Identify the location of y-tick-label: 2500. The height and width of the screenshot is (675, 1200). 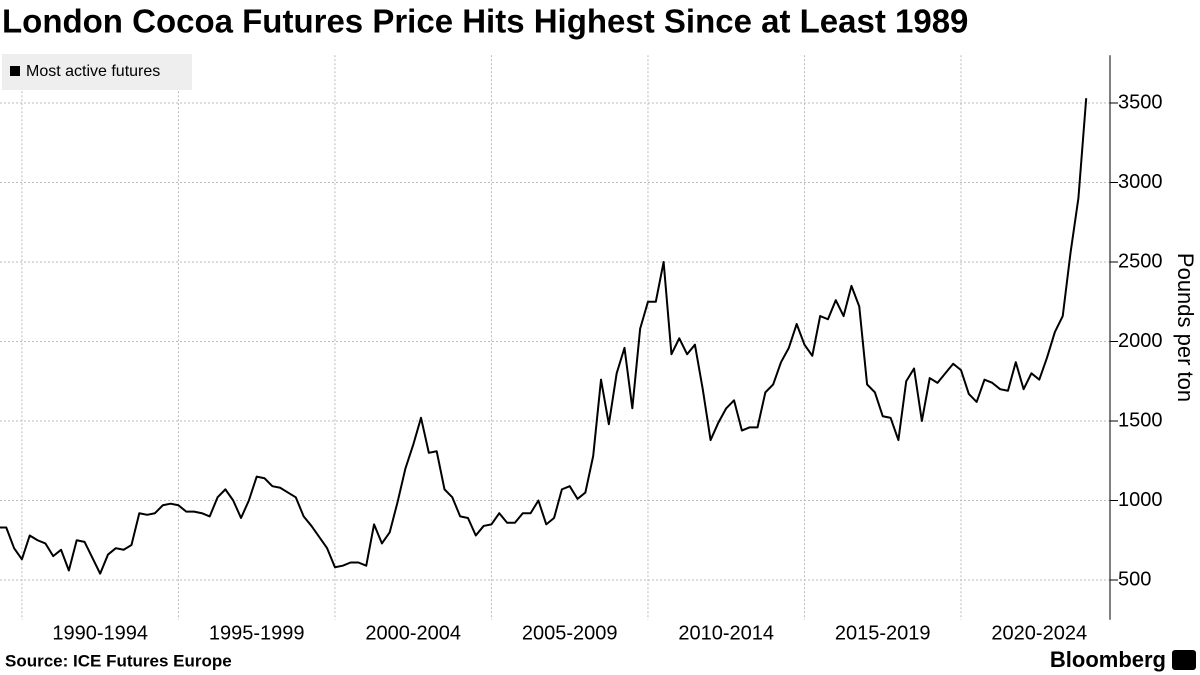
(1140, 261).